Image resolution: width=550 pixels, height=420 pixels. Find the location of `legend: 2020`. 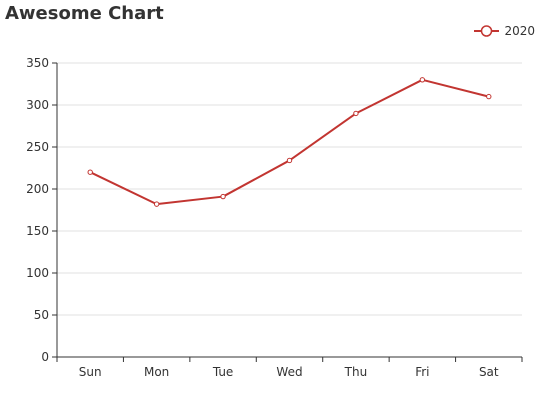

legend: 2020 is located at coordinates (504, 31).